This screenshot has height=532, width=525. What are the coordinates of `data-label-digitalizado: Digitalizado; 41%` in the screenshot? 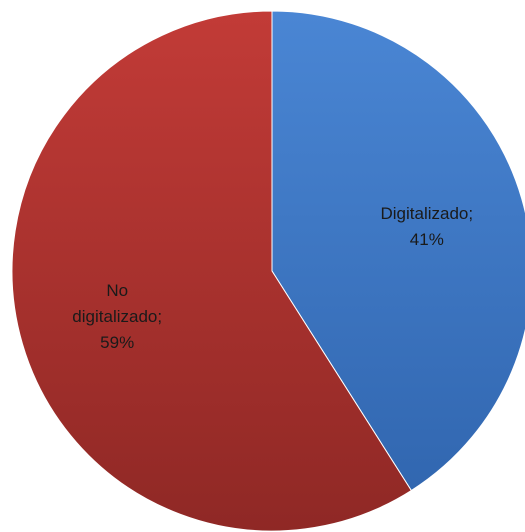 It's located at (426, 226).